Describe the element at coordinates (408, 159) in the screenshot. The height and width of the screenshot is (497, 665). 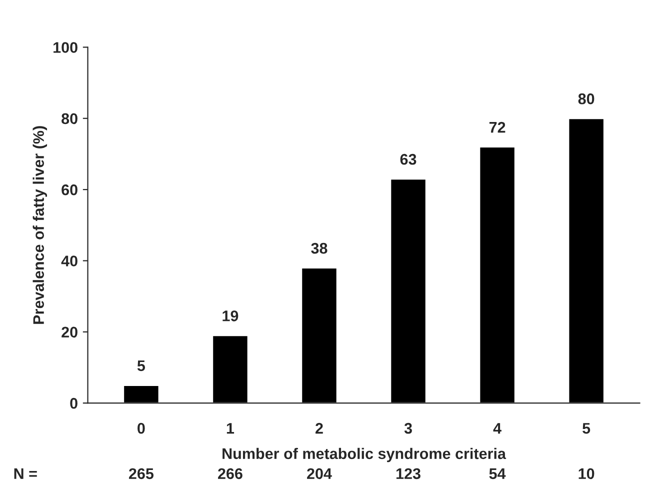
I see `data-label: 63` at that location.